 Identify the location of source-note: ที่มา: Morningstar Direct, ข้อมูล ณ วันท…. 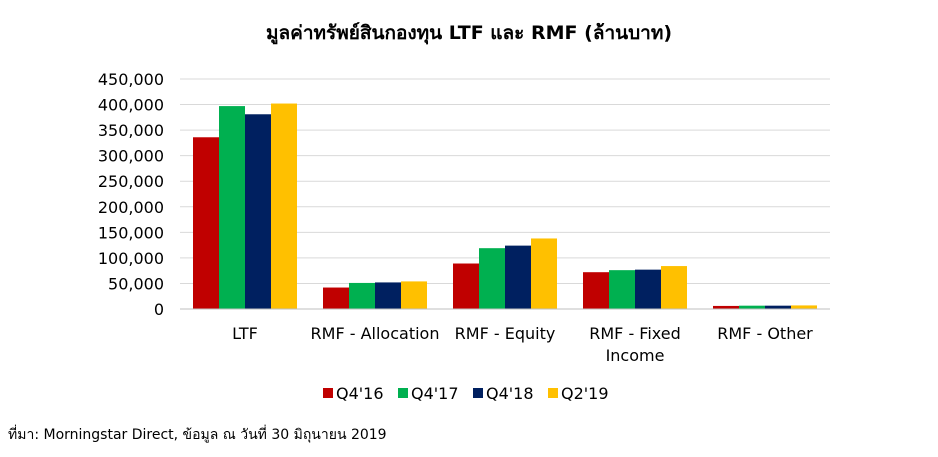
(197, 435).